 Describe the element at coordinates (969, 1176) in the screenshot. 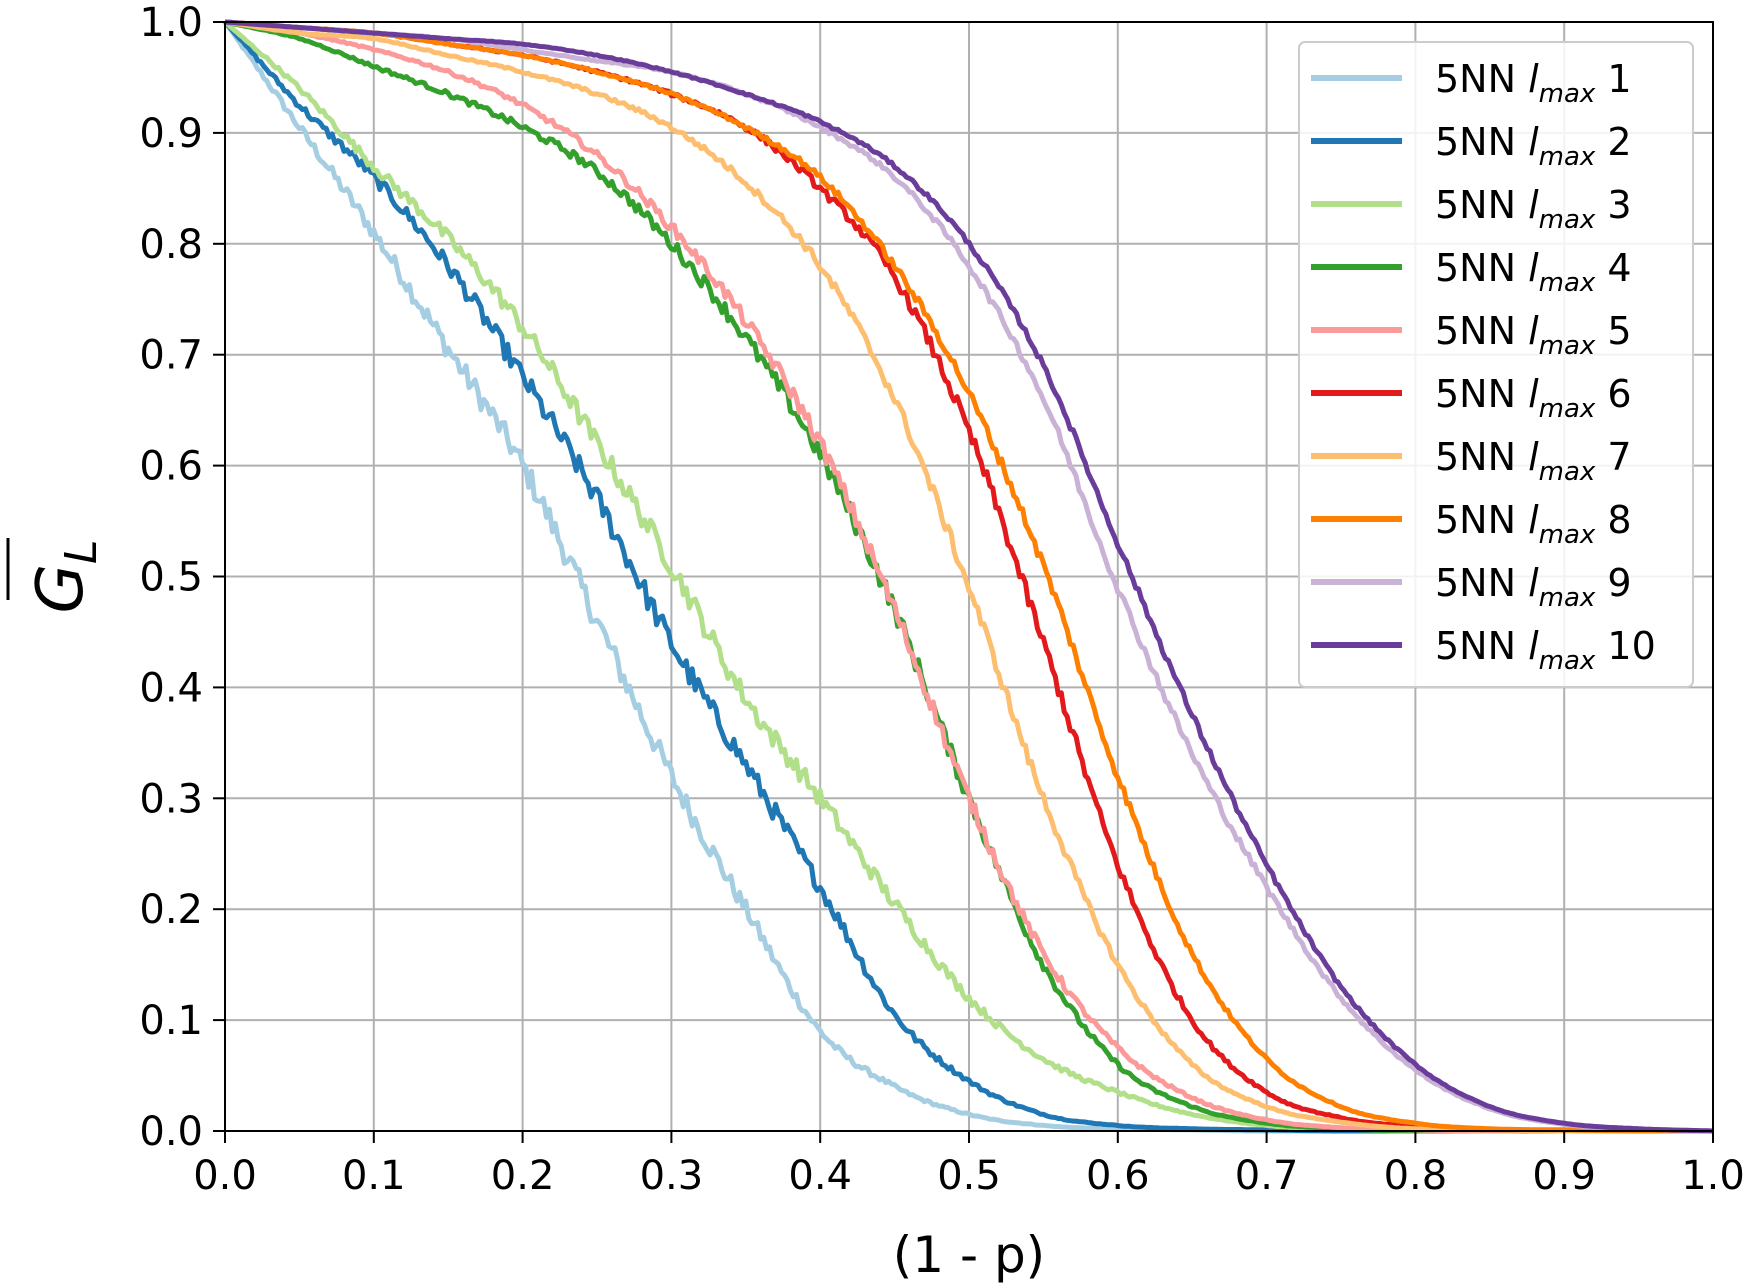

I see `x-tick-label: 0.5` at that location.